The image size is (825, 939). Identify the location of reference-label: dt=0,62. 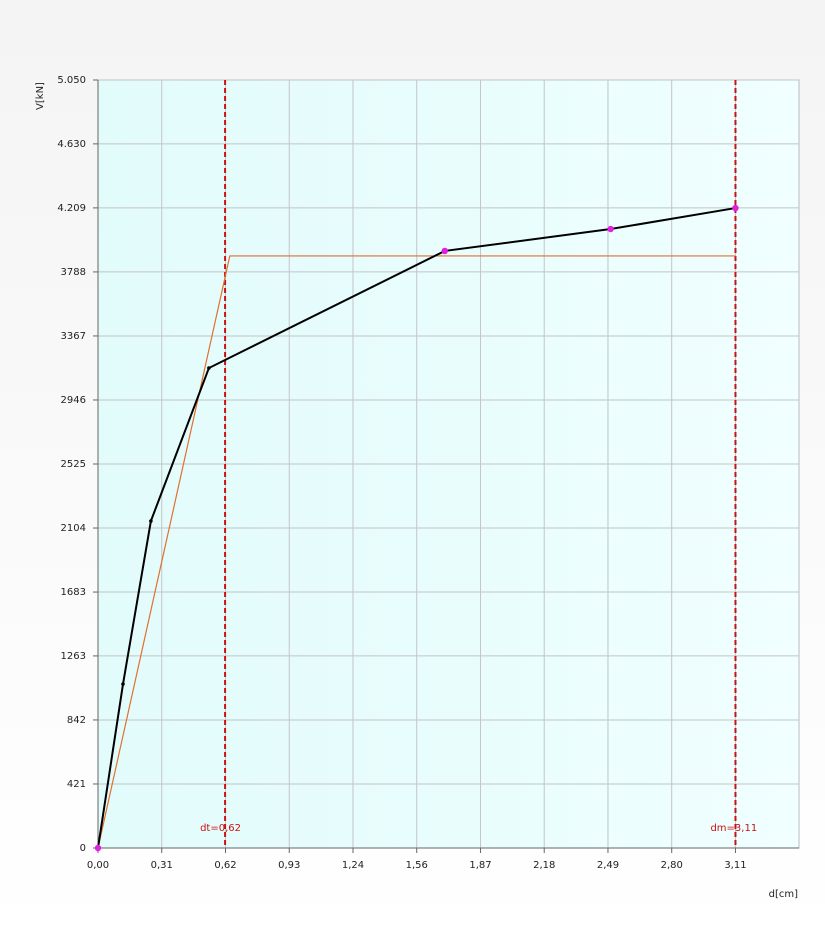
(220, 828).